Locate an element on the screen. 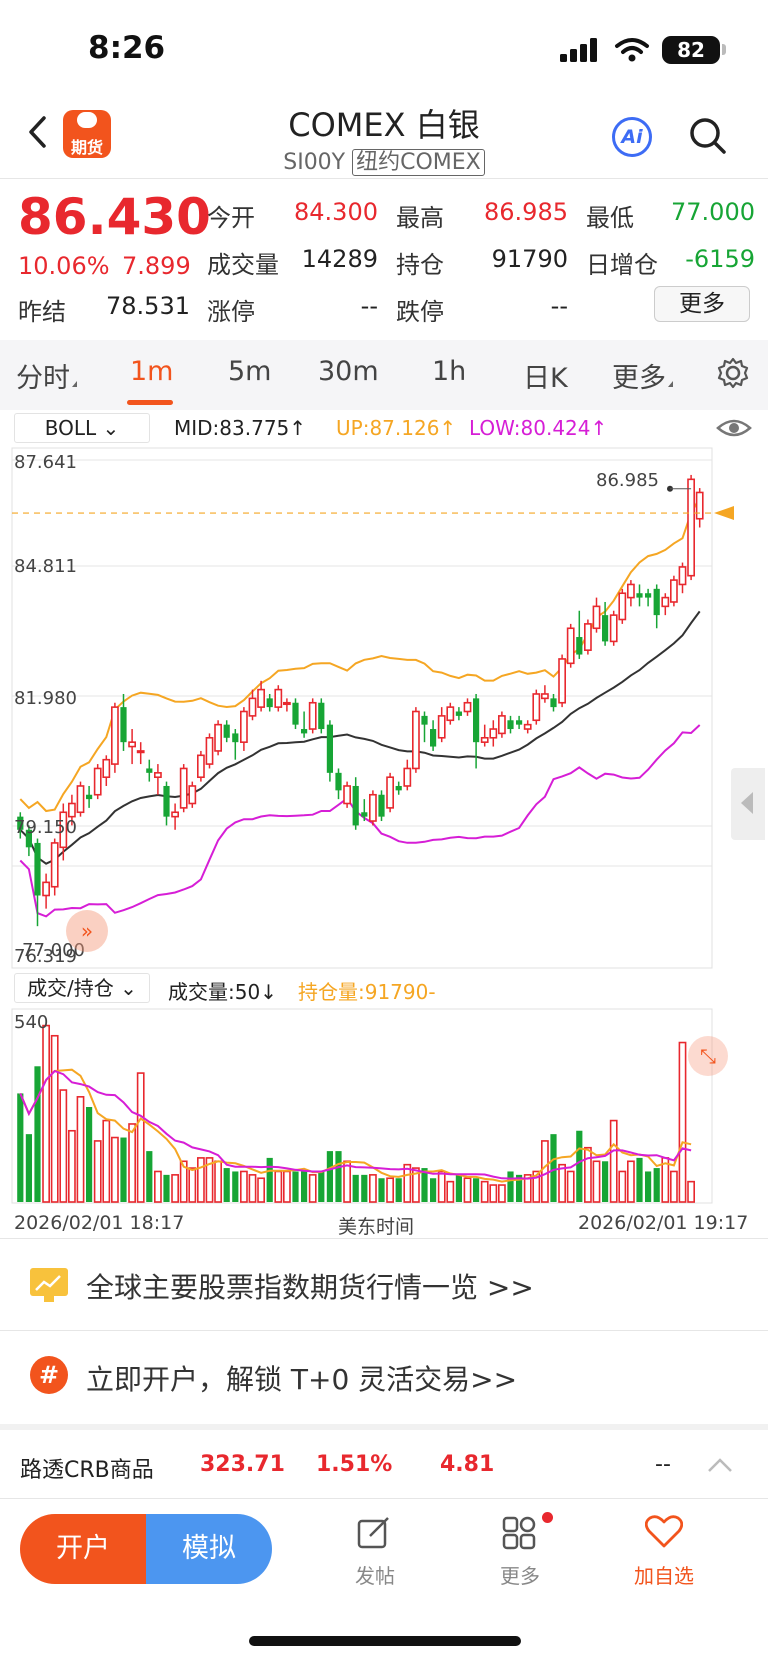 The height and width of the screenshot is (1663, 768). low-marker-label: 77.000 is located at coordinates (53, 950).